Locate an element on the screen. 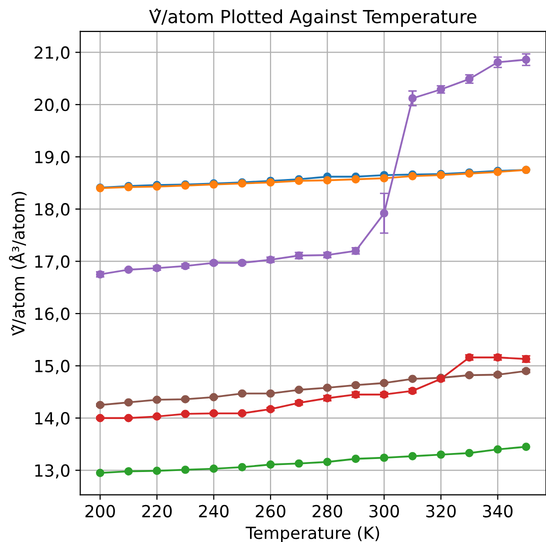 The width and height of the screenshot is (546, 542). x-tick-label: 240 is located at coordinates (214, 511).